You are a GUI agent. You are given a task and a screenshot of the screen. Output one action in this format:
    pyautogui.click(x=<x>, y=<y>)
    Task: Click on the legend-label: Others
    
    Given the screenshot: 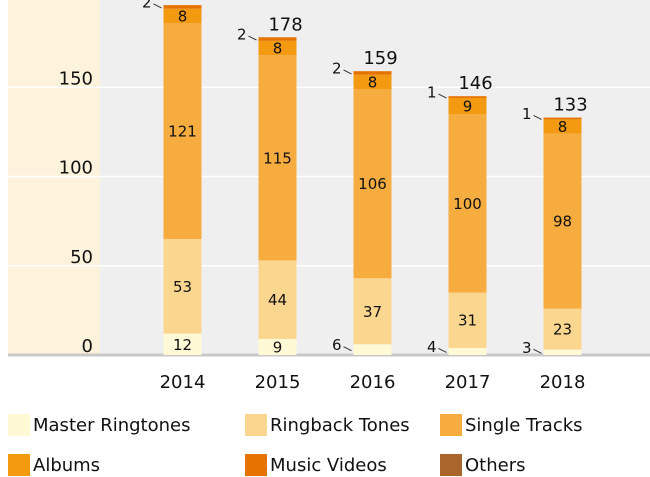 What is the action you would take?
    pyautogui.click(x=495, y=465)
    